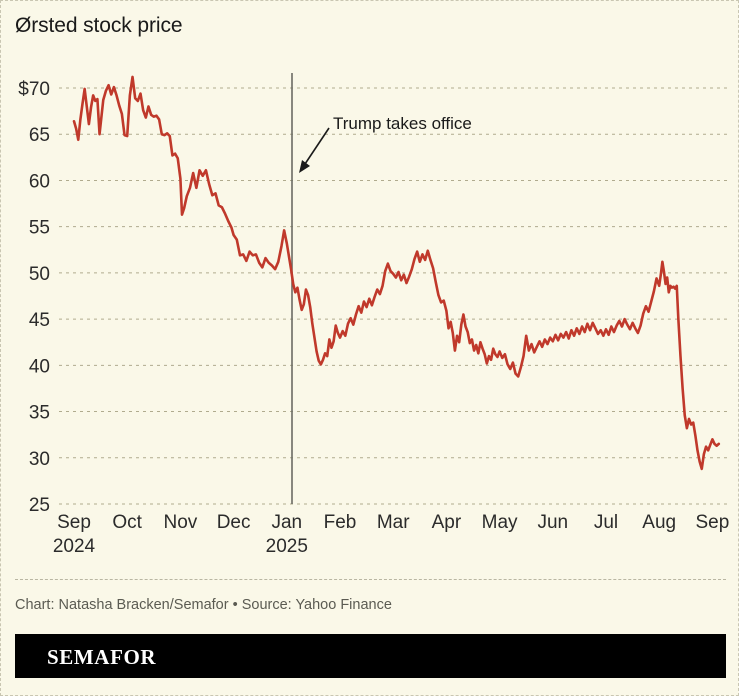 This screenshot has width=739, height=696. I want to click on x-axis-year-label: 2025, so click(287, 546).